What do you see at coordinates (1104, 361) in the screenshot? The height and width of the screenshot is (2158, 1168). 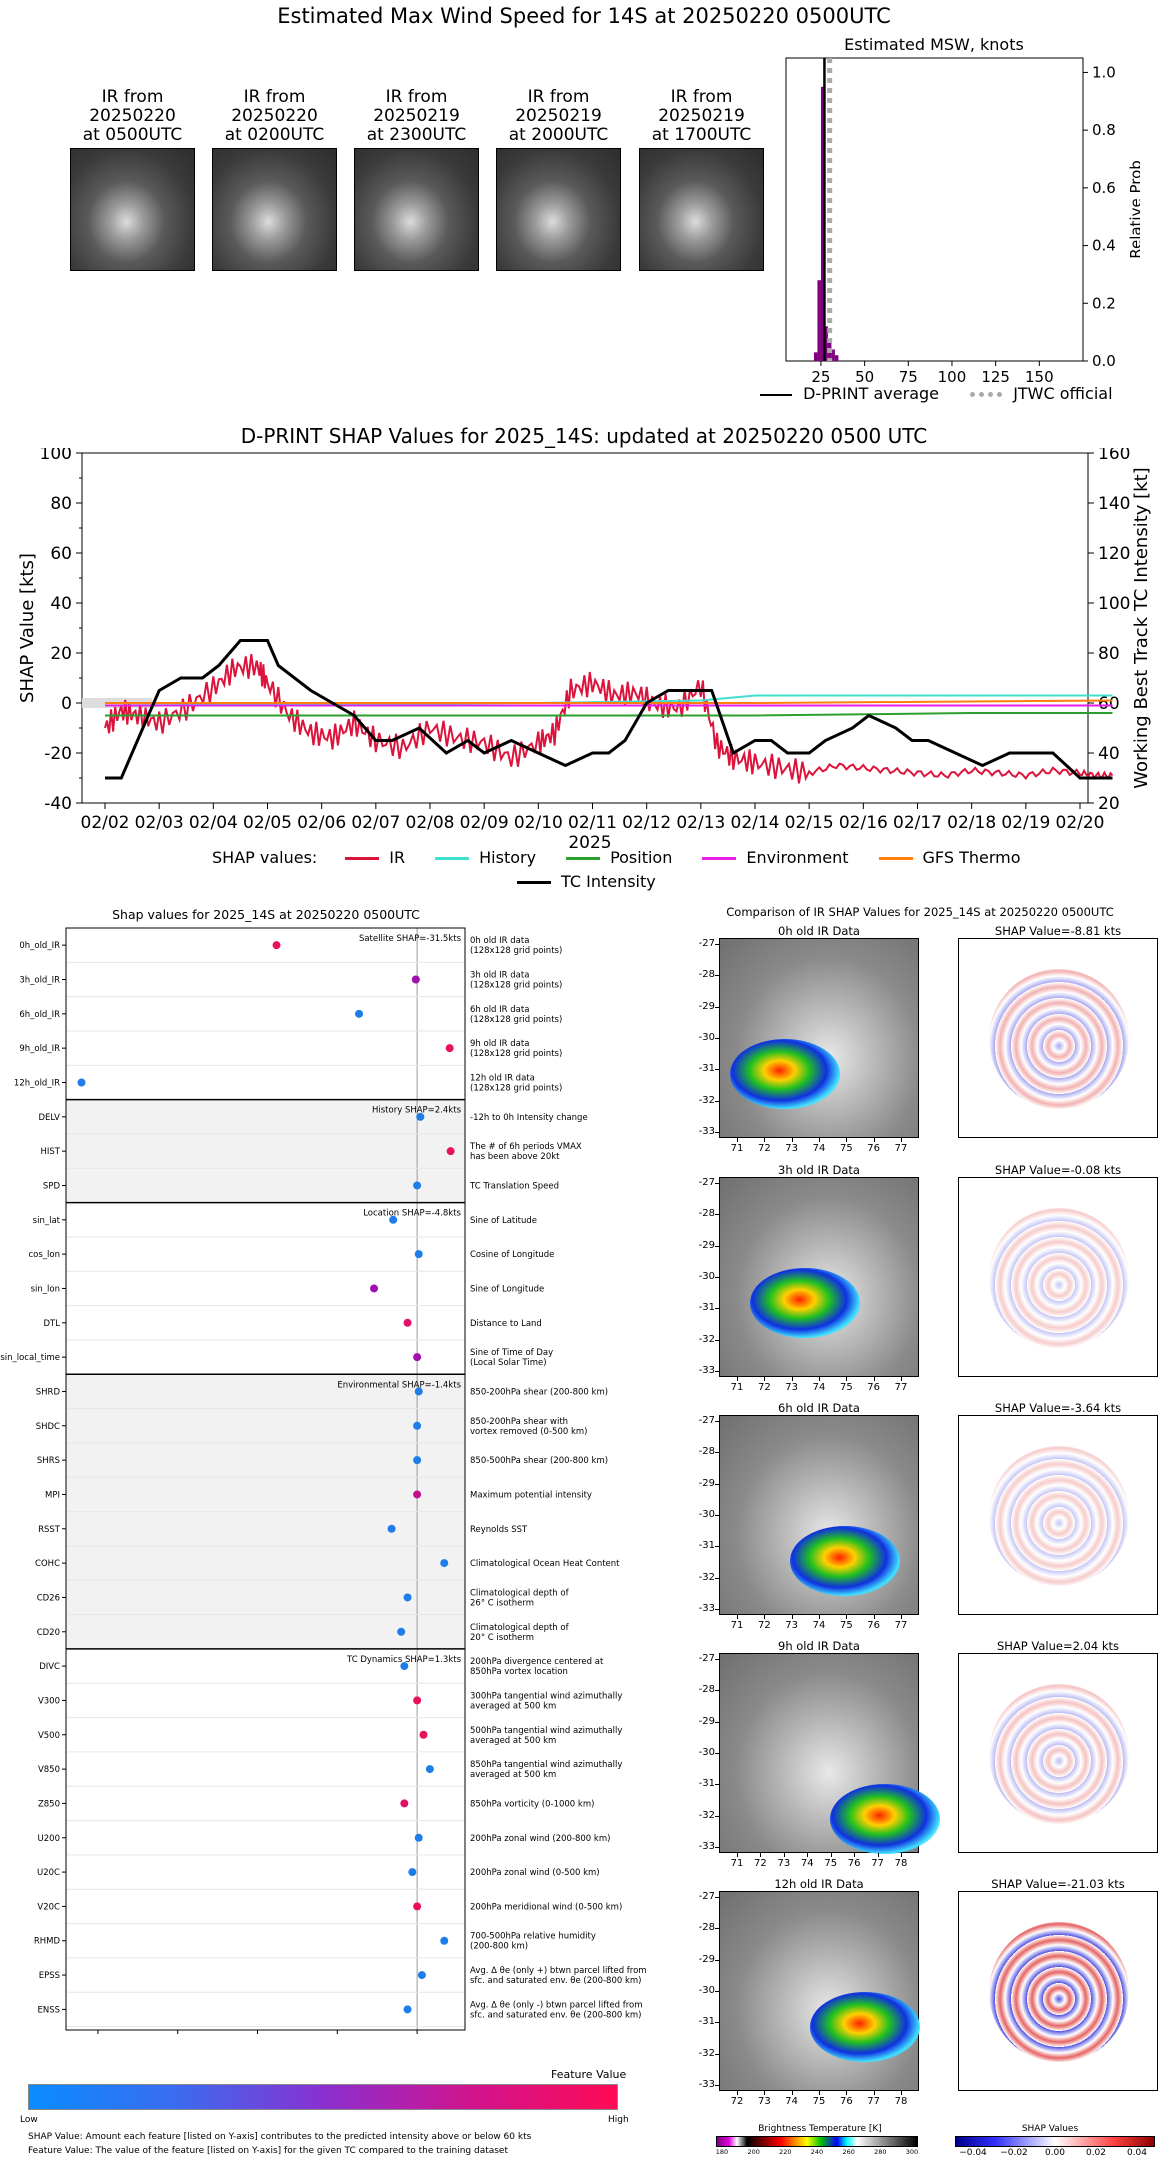 I see `msw-ytick-label: 0.0` at bounding box center [1104, 361].